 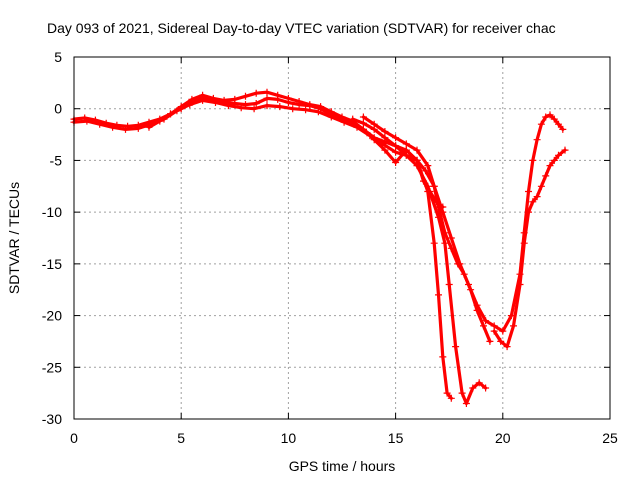 I want to click on y-tick-label: -15, so click(x=52, y=264).